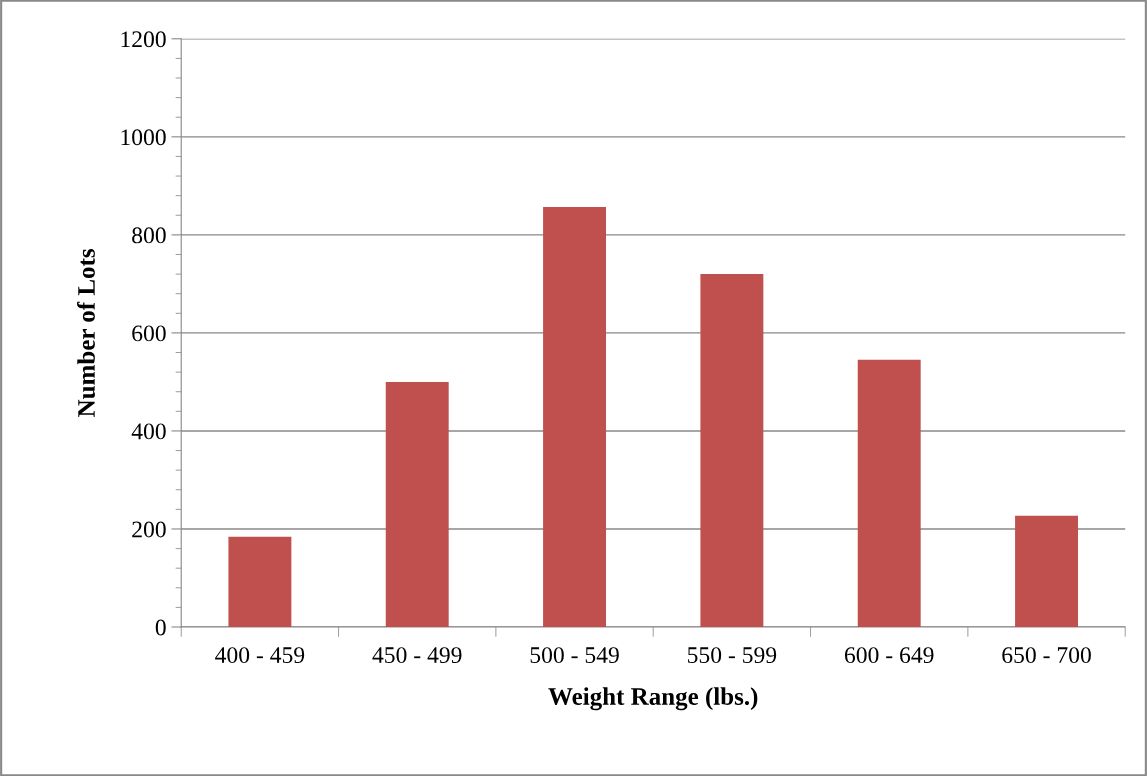  I want to click on y-tick-label: 400, so click(148, 431).